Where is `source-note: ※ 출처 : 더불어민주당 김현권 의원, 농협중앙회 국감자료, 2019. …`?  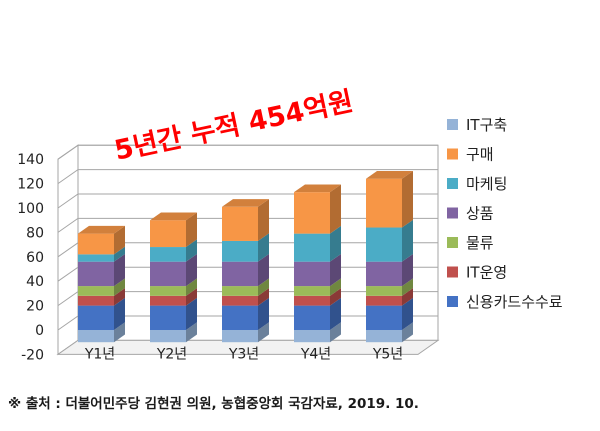 source-note: ※ 출처 : 더불어민주당 김현권 의원, 농협중앙회 국감자료, 2019. … is located at coordinates (213, 404).